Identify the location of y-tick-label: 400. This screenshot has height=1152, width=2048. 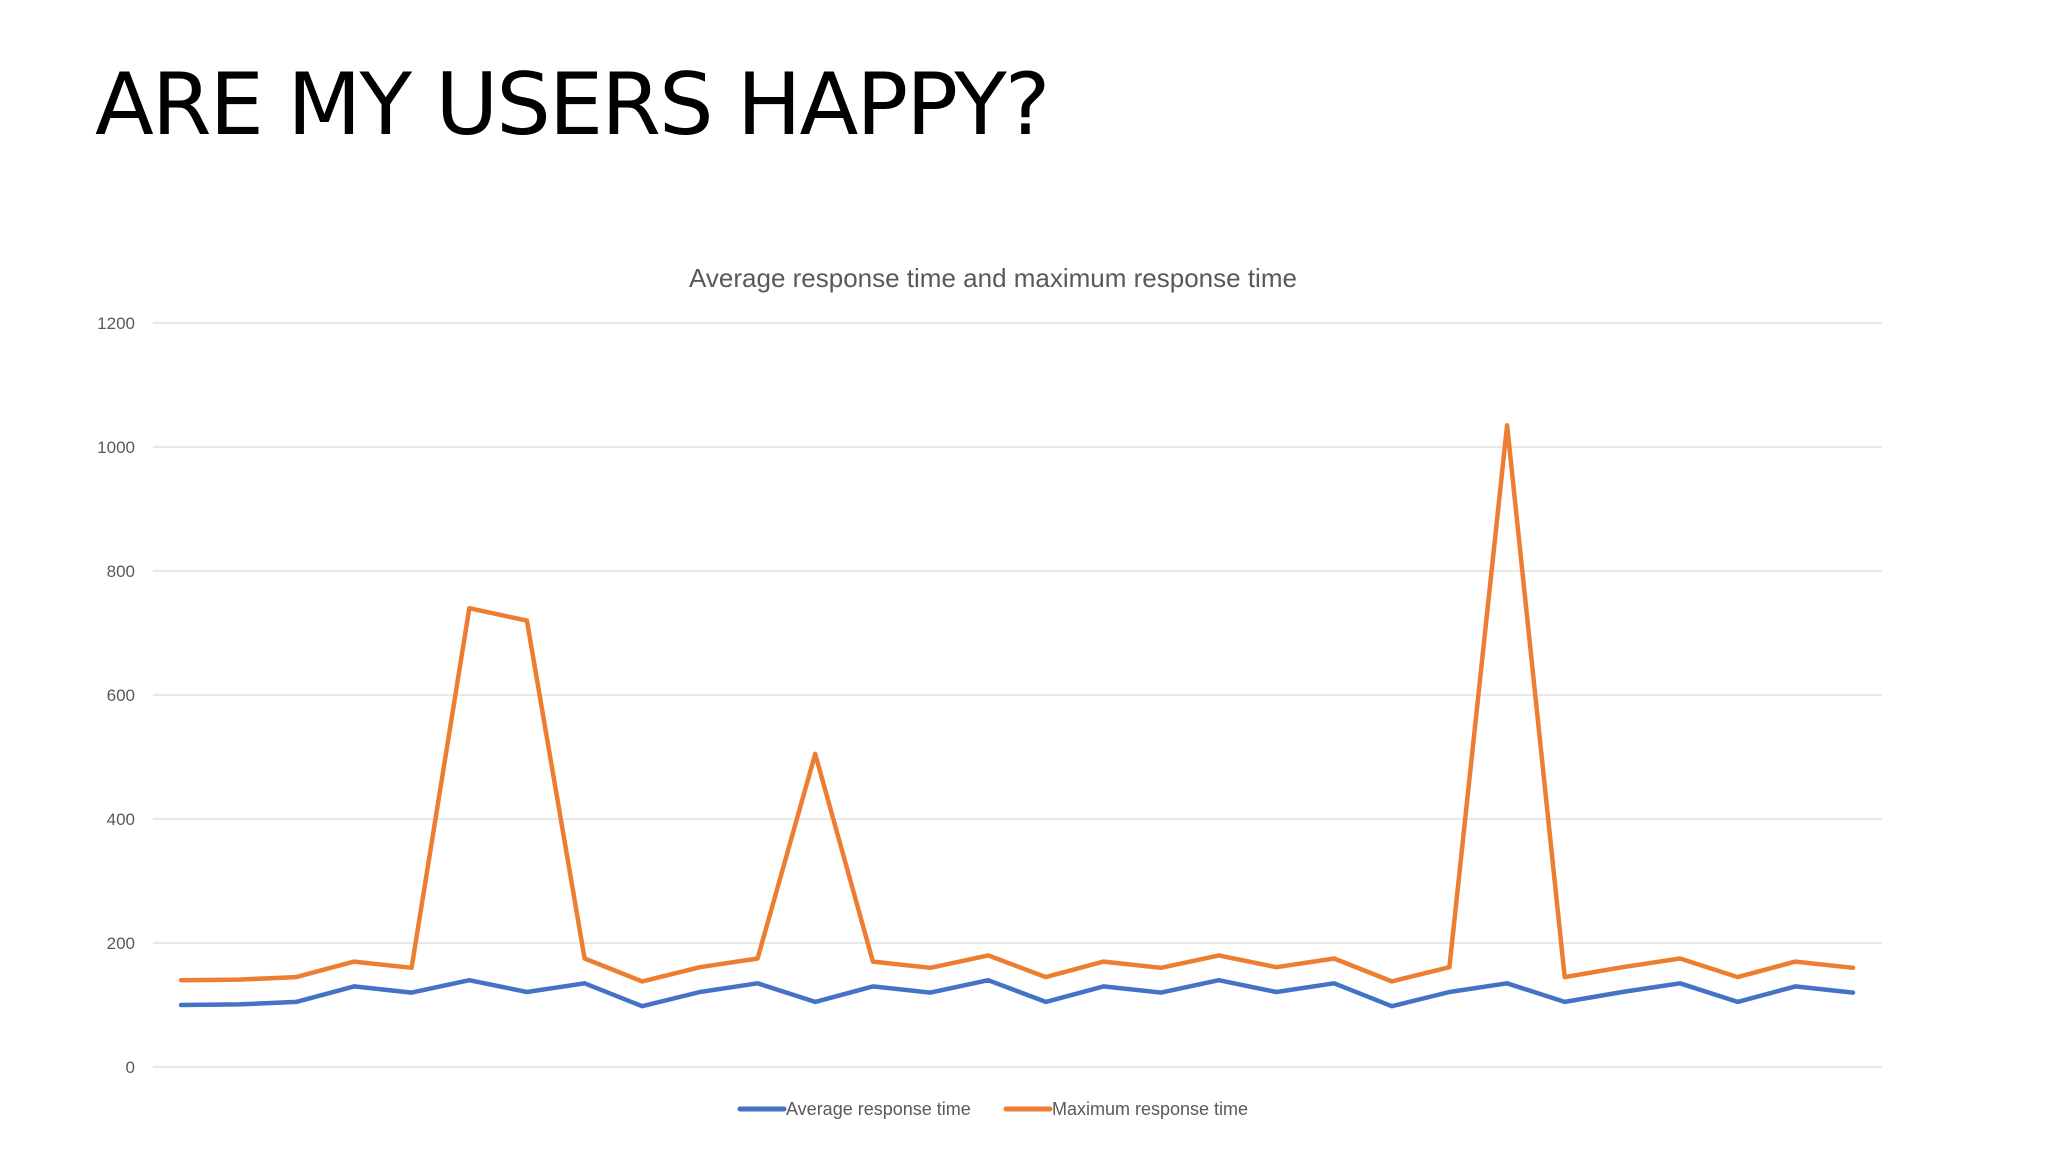
(121, 819).